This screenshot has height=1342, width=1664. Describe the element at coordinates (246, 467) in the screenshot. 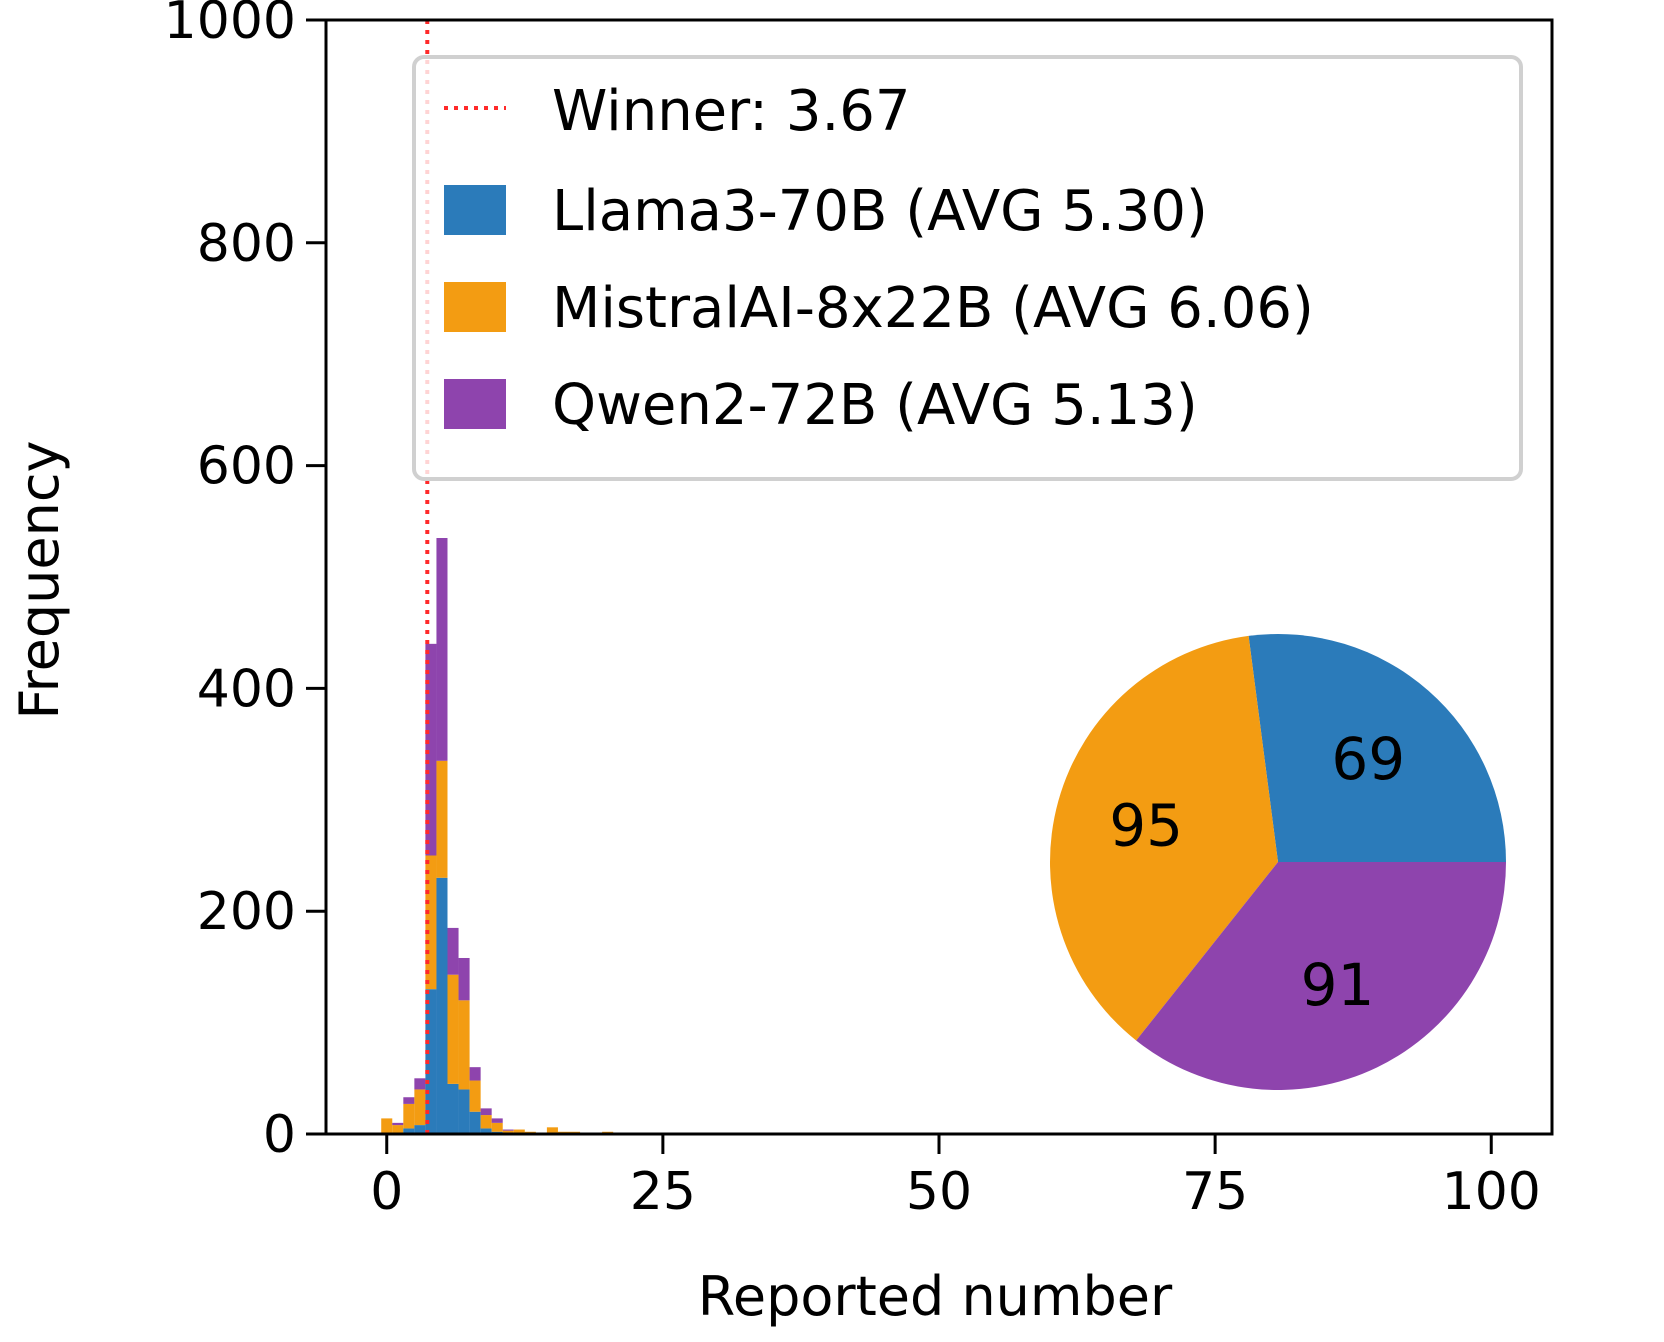

I see `y-tick-label-3: 600` at that location.